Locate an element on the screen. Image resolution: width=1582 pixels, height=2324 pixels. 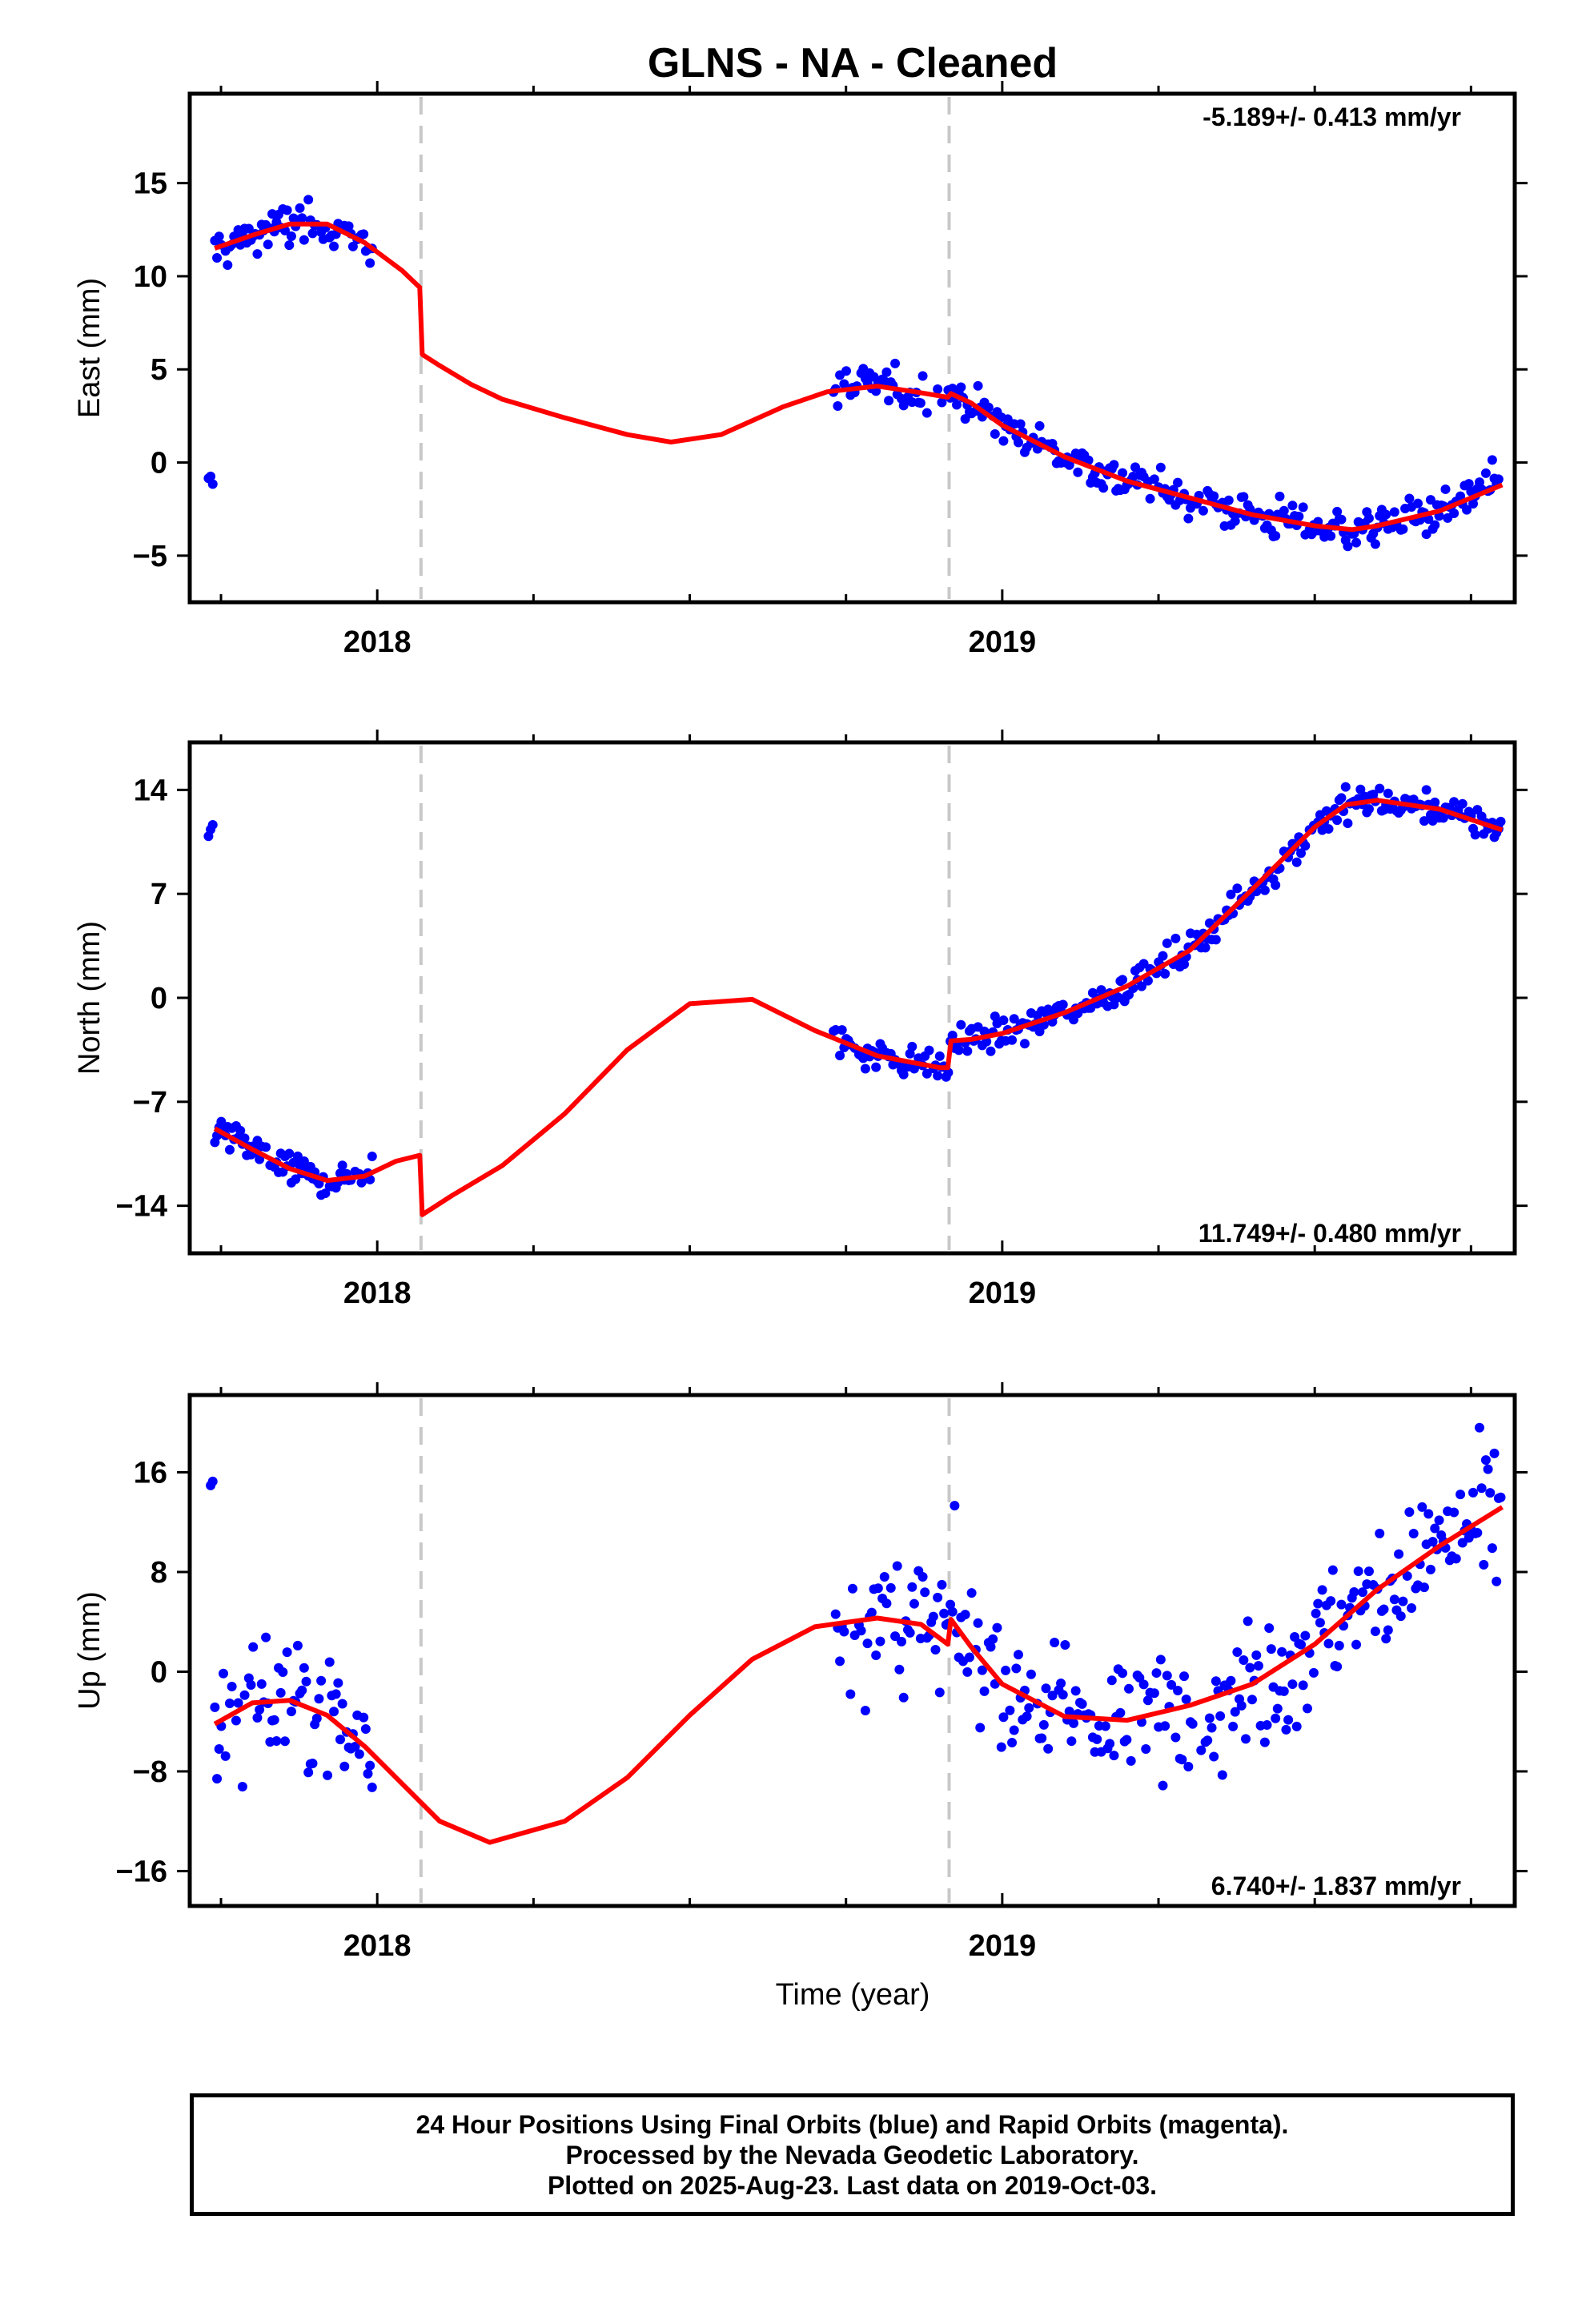
north-y-tick-label: −14 is located at coordinates (141, 1207).